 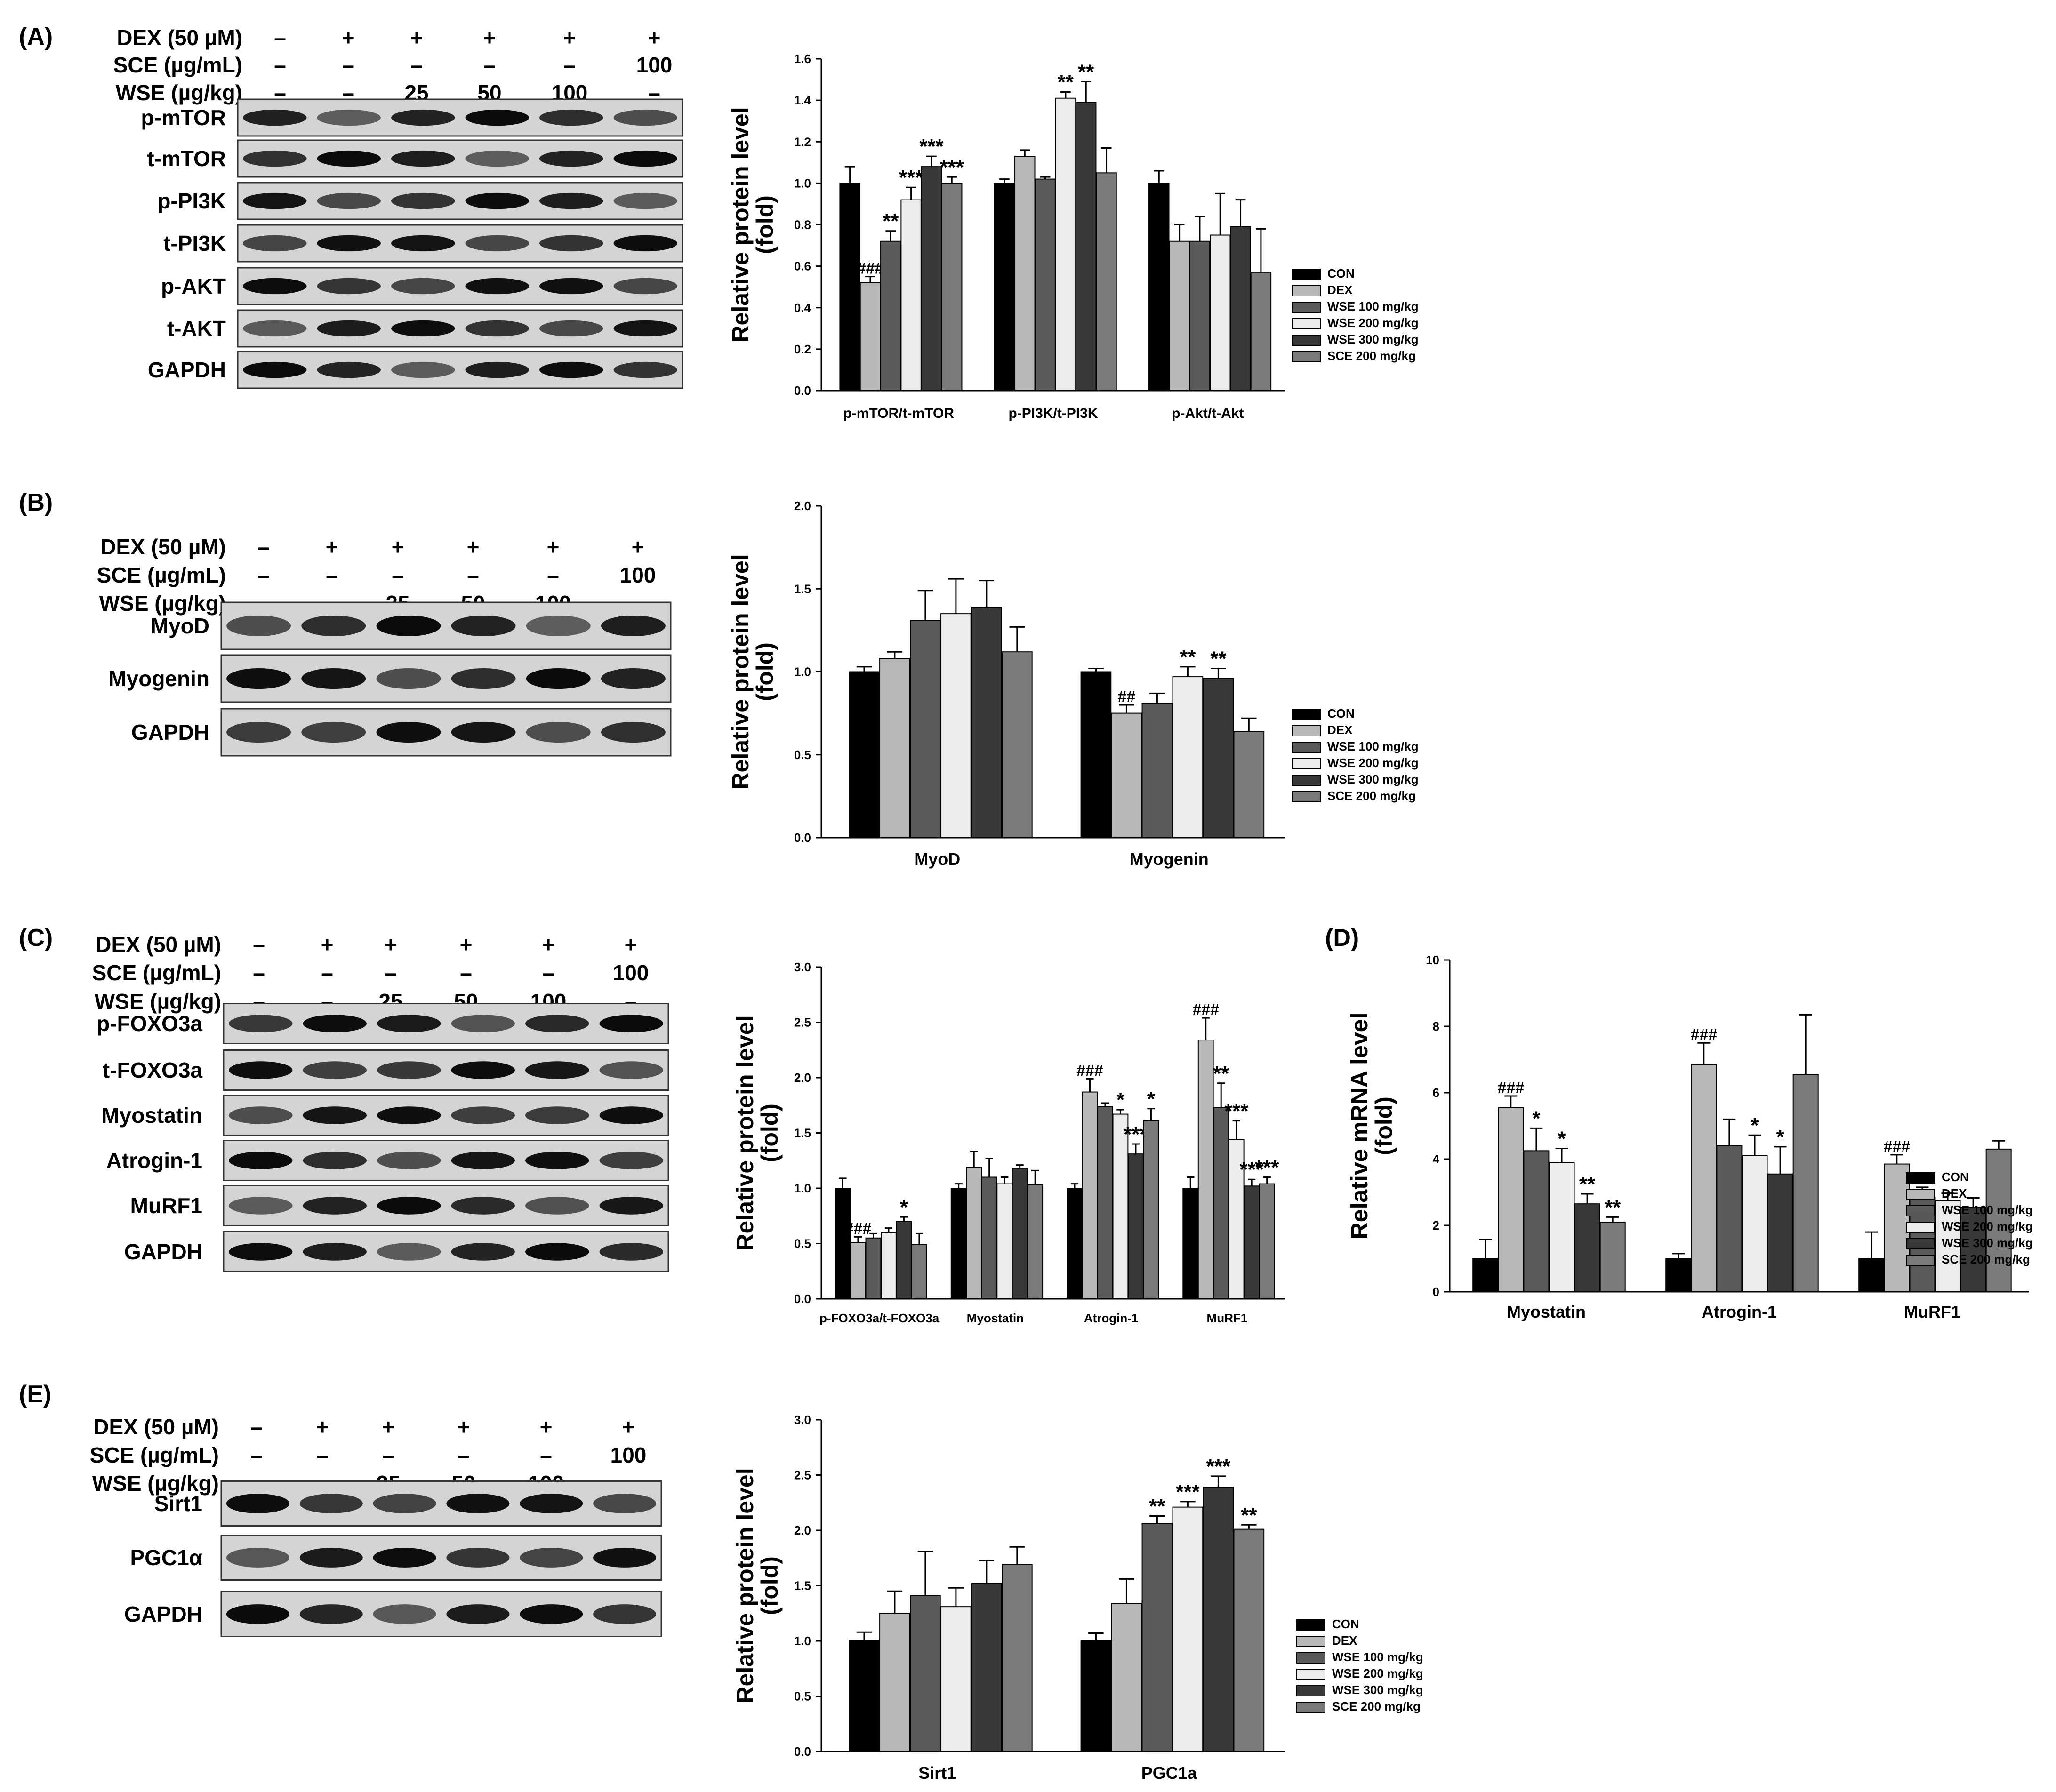 What do you see at coordinates (1169, 859) in the screenshot?
I see `category-label: Myogenin` at bounding box center [1169, 859].